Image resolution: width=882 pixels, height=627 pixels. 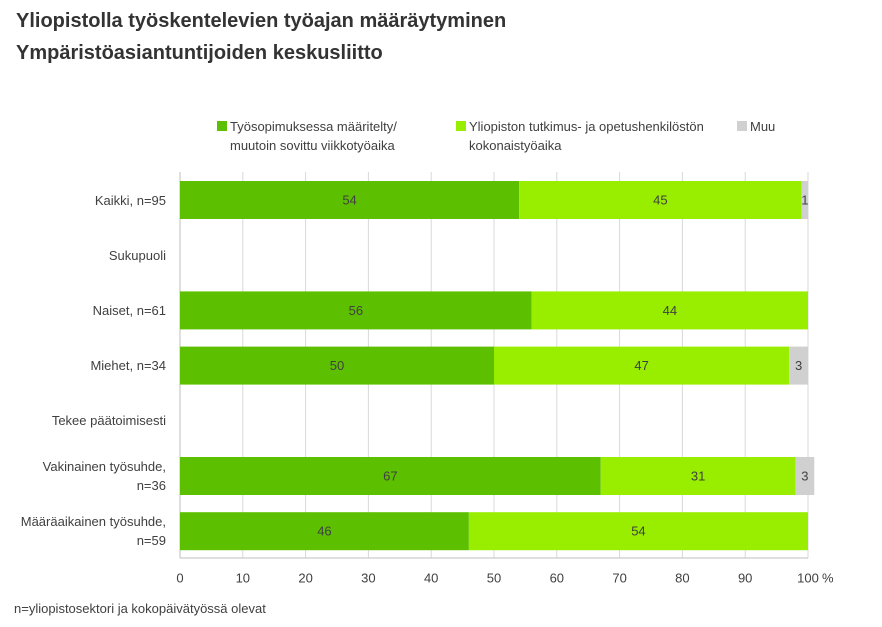 I want to click on data-label: 45, so click(x=660, y=199).